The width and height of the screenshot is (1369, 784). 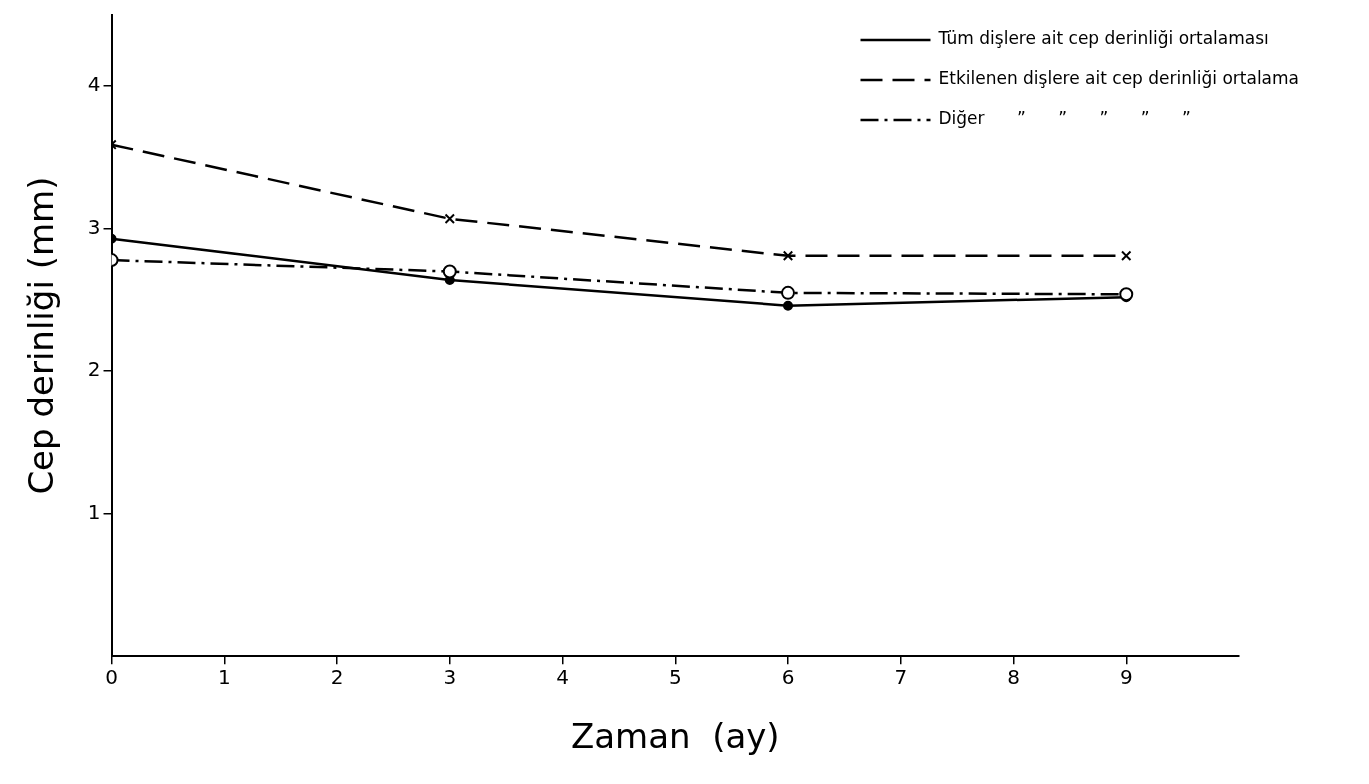 I want to click on legend-label: Tüm dişlere ait cep derinliği ortalaması, so click(x=1103, y=38).